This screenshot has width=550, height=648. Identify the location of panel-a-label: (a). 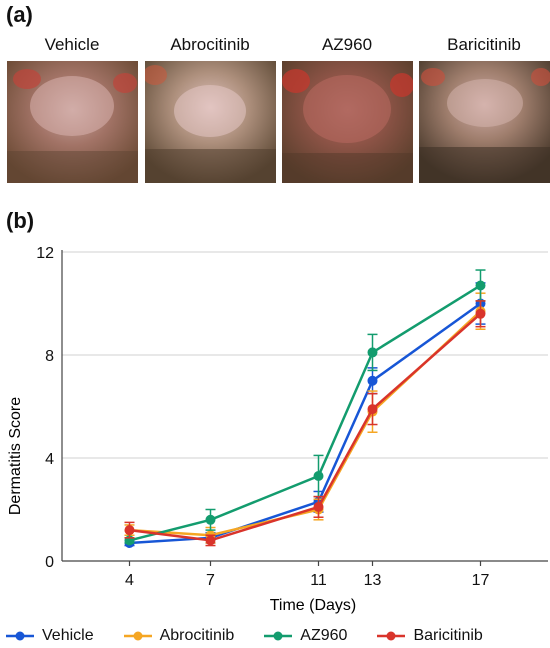
(19, 14).